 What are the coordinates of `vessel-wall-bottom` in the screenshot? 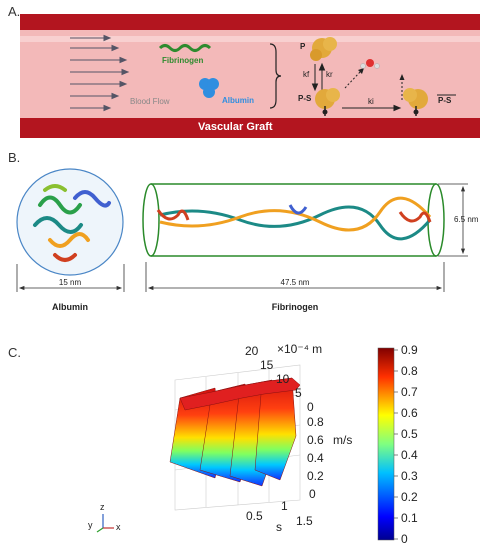 It's located at (250, 128).